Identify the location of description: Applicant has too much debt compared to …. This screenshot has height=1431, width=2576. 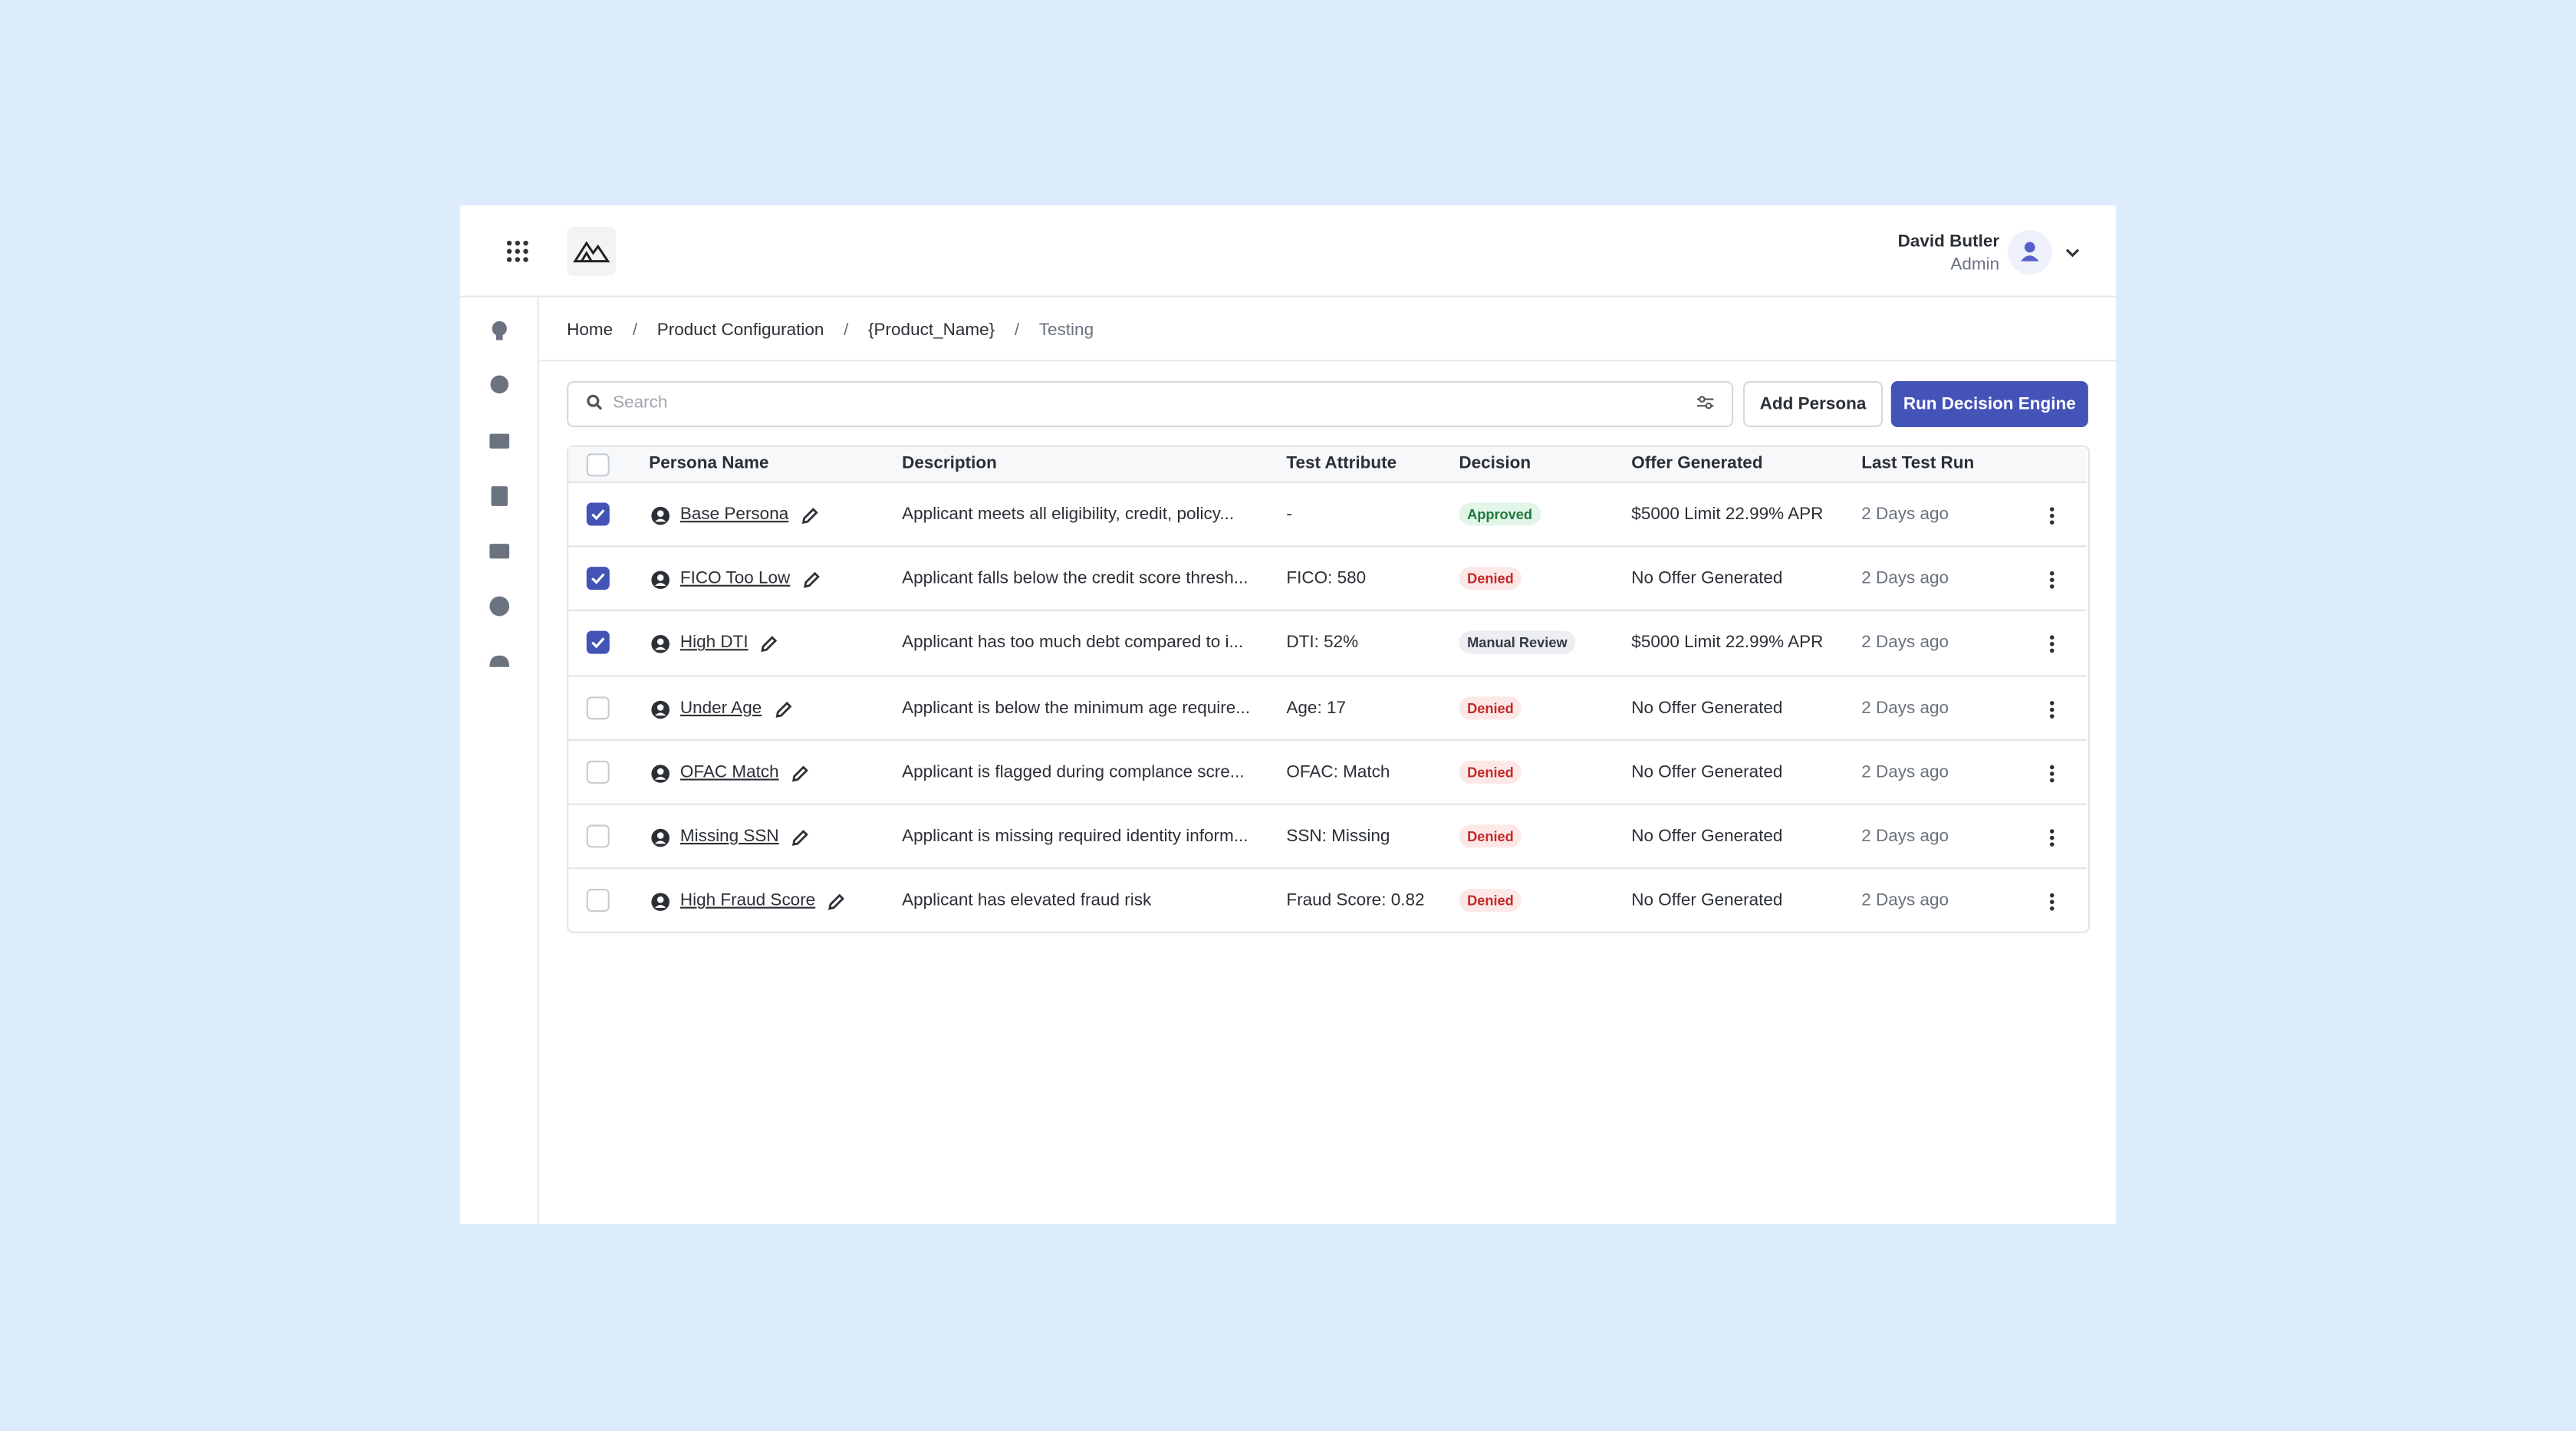
(1073, 643).